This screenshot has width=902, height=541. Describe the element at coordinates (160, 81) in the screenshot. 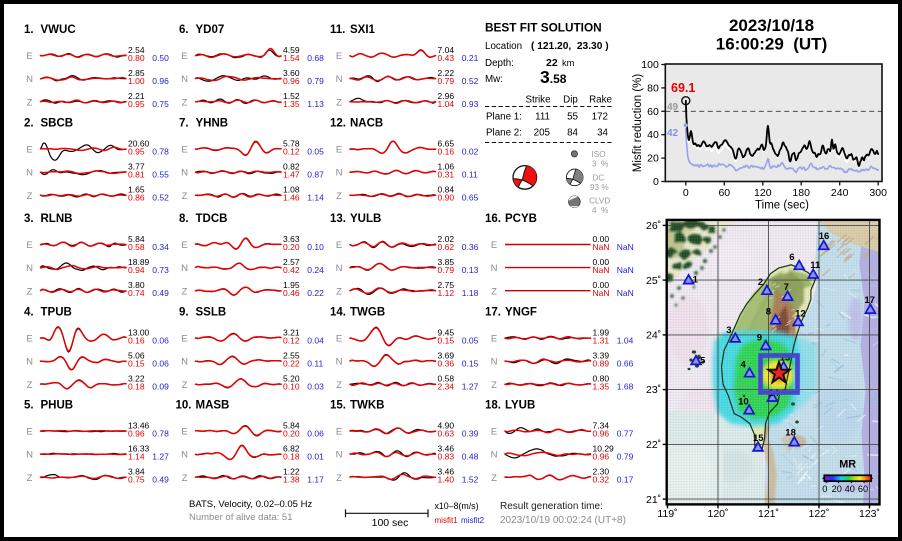

I see `svg-text: 0.96` at that location.